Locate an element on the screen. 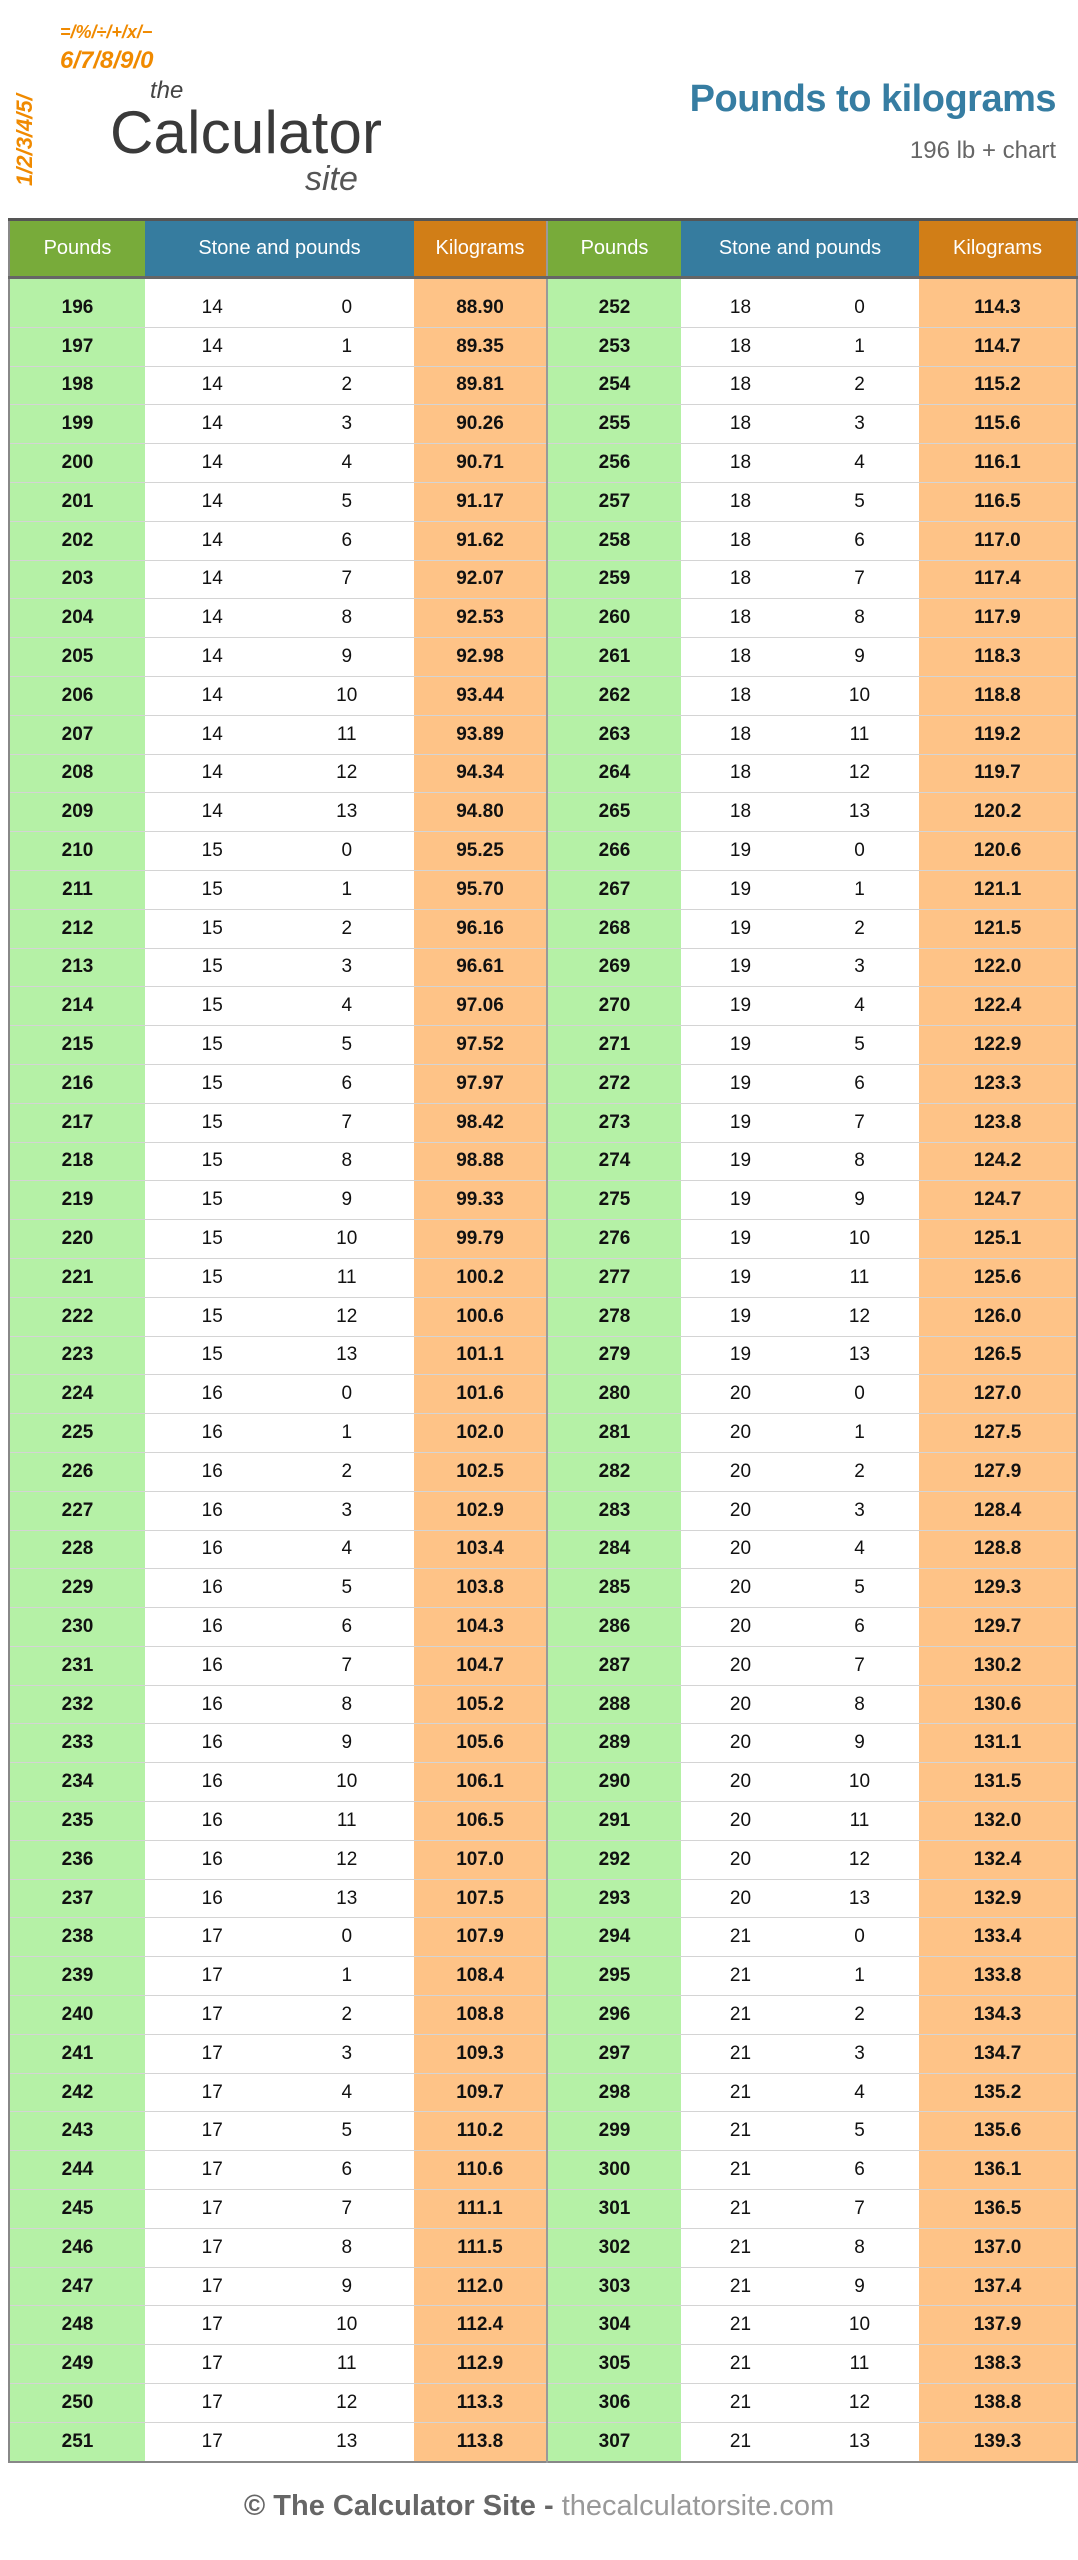 Image resolution: width=1078 pixels, height=2560 pixels. stone-pounds-pair: 21 1 is located at coordinates (800, 1976).